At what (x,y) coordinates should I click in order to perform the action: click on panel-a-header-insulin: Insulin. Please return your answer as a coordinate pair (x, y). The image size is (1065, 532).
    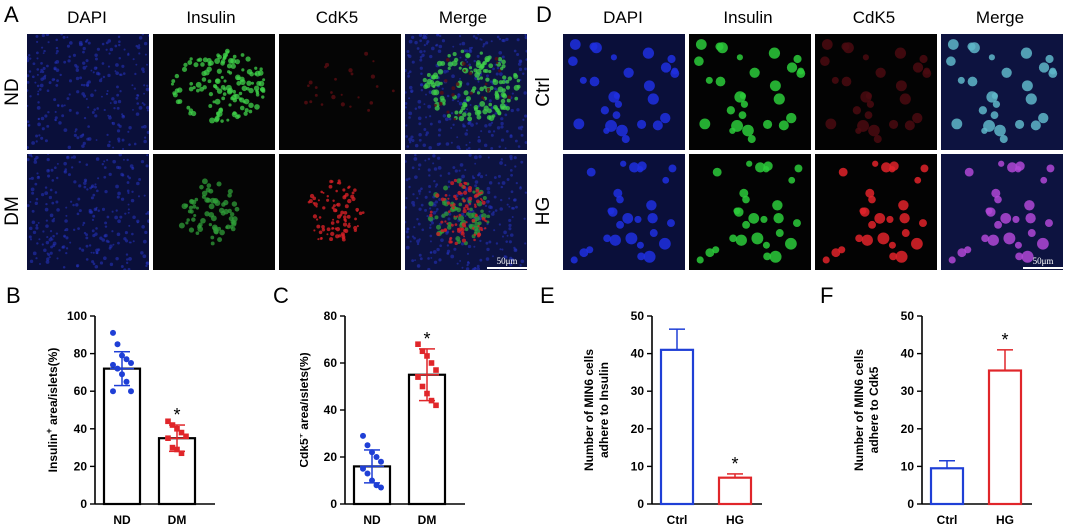
    Looking at the image, I should click on (211, 17).